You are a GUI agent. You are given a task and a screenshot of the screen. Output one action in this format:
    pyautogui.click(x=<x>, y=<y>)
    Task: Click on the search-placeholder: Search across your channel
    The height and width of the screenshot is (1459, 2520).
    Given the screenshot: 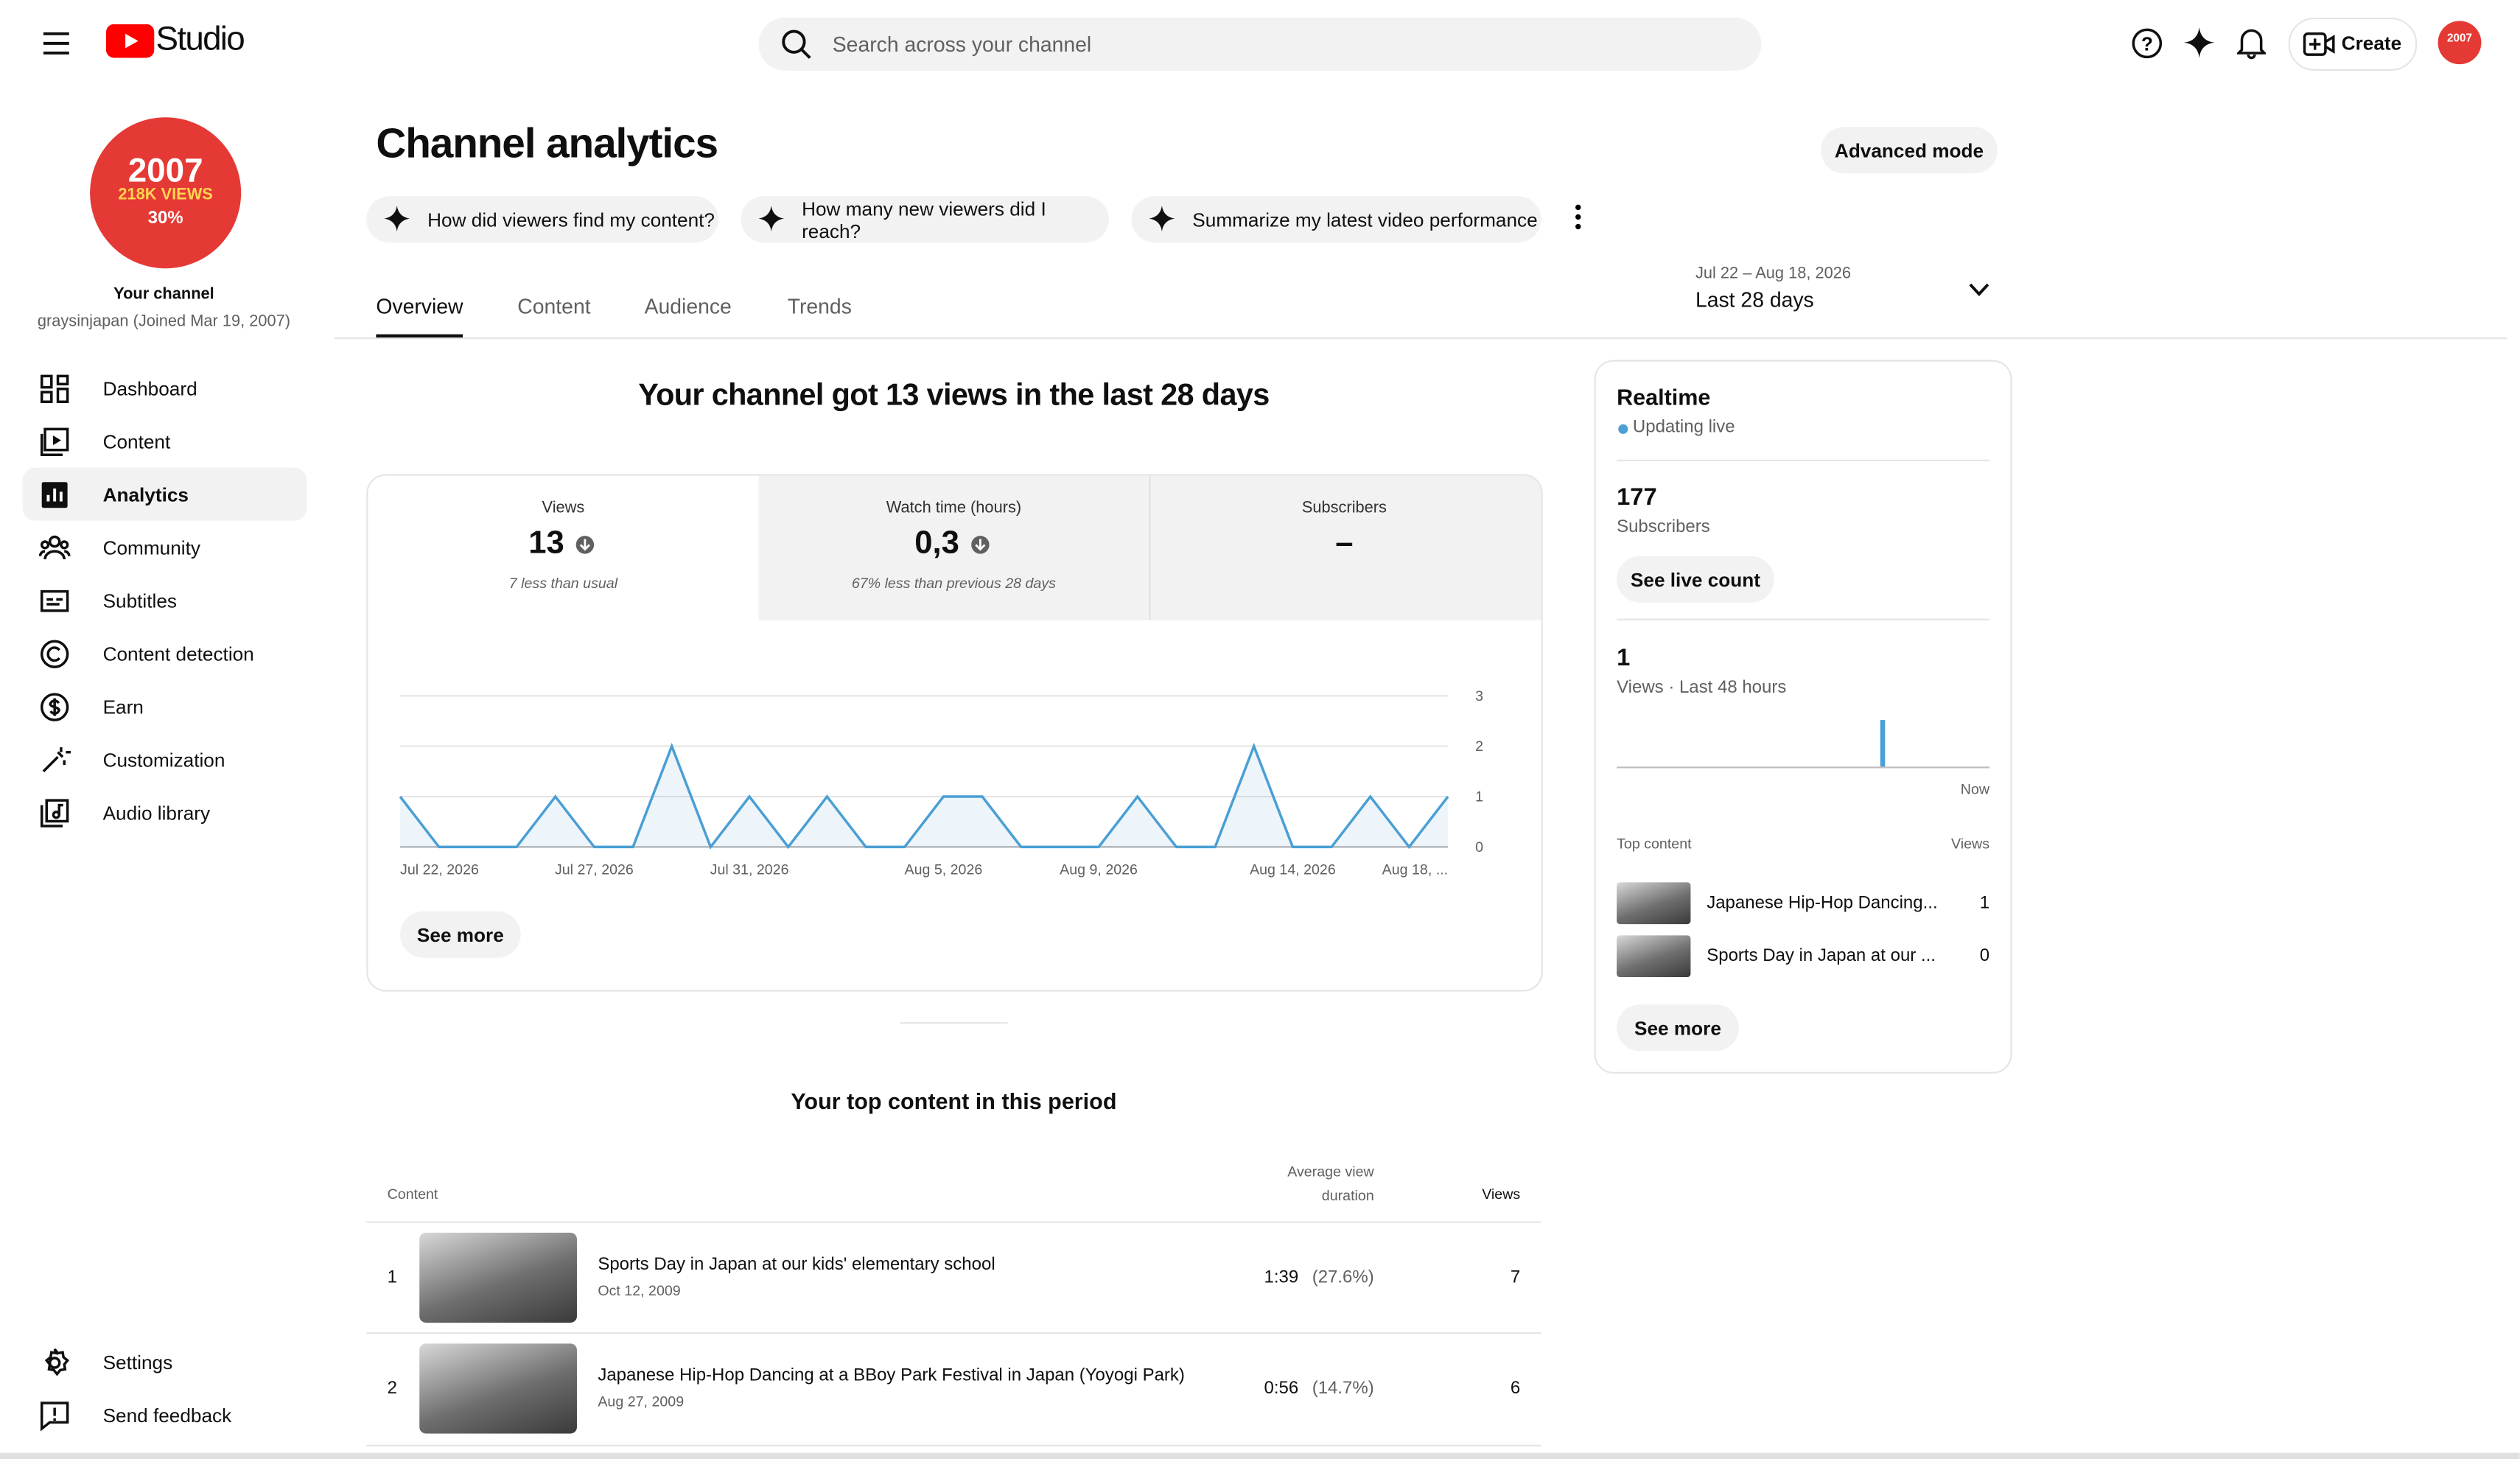 What is the action you would take?
    pyautogui.click(x=962, y=44)
    